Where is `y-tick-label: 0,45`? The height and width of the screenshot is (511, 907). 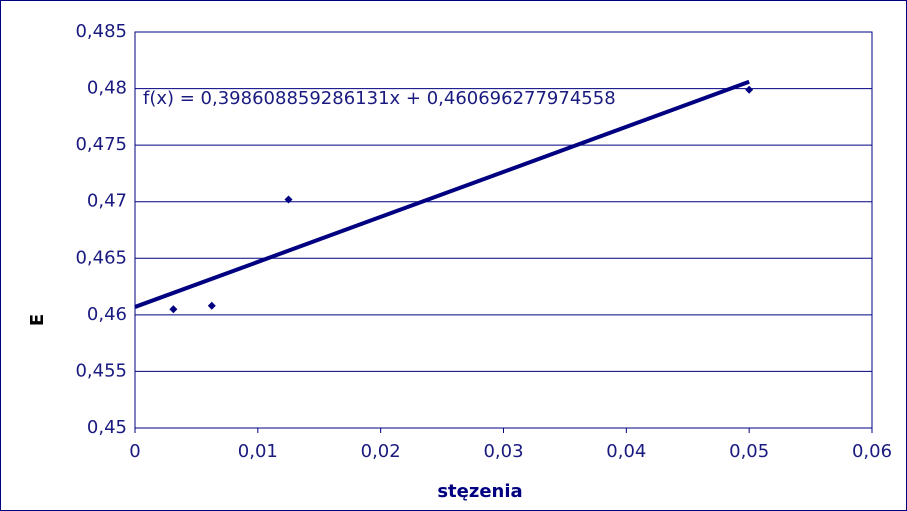 y-tick-label: 0,45 is located at coordinates (107, 427).